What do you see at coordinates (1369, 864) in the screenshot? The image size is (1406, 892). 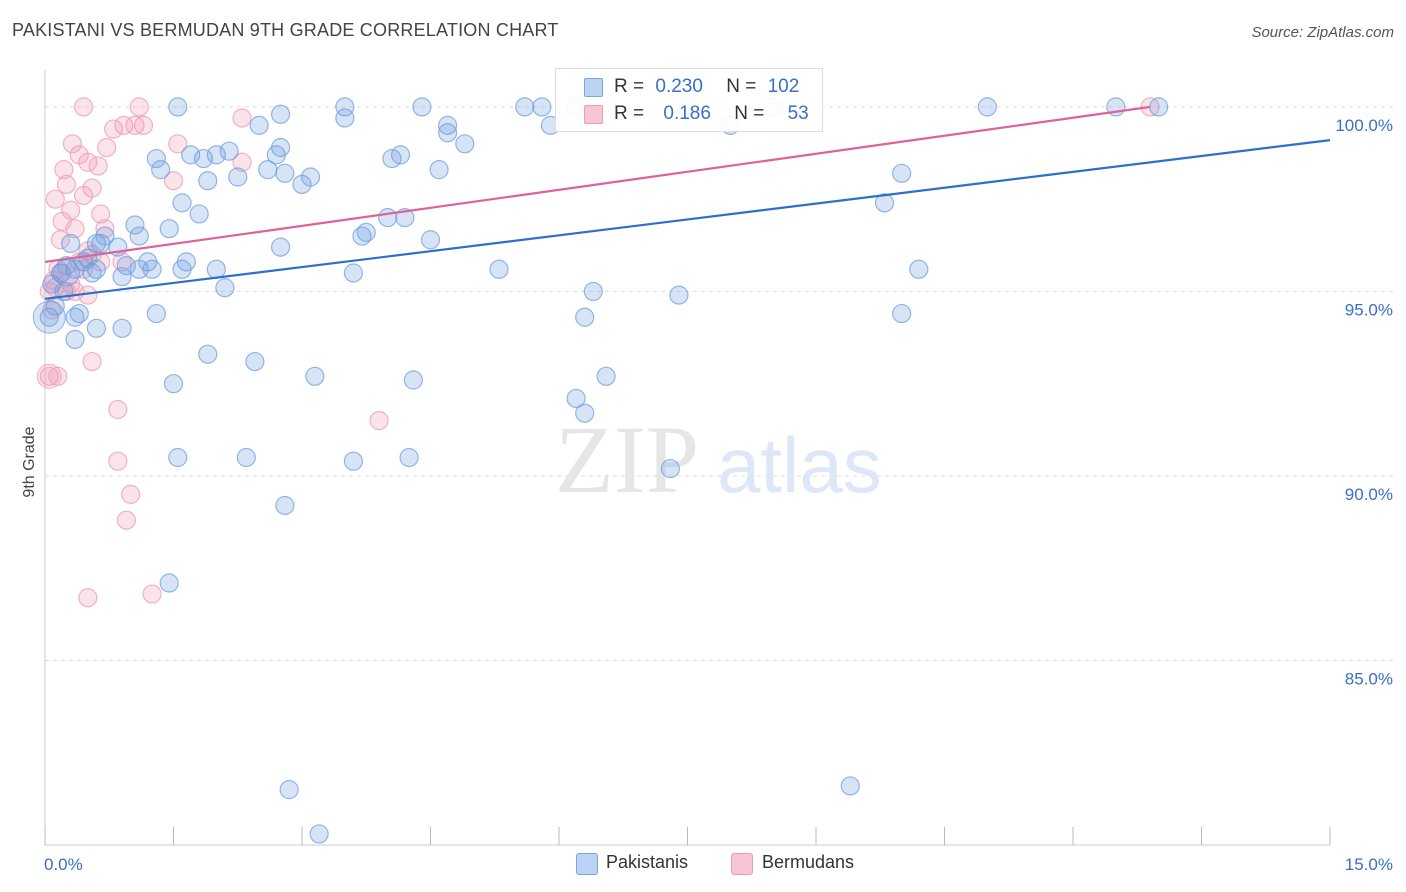 I see `x-tick-label: 15.0%` at bounding box center [1369, 864].